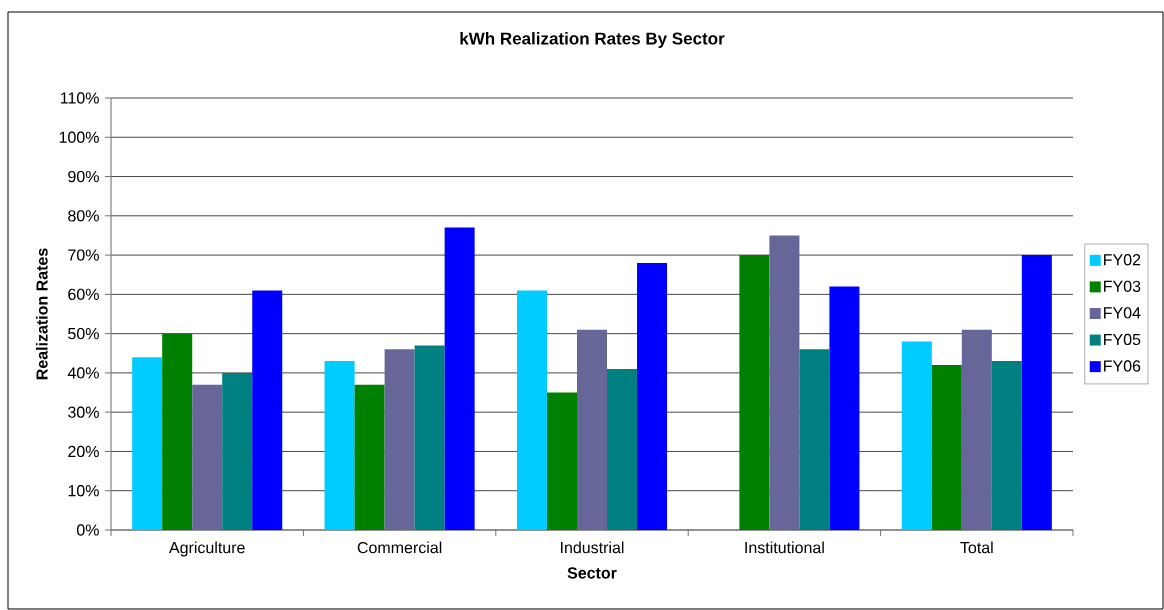 The height and width of the screenshot is (610, 1164). What do you see at coordinates (1122, 260) in the screenshot?
I see `legend-label: FY02` at bounding box center [1122, 260].